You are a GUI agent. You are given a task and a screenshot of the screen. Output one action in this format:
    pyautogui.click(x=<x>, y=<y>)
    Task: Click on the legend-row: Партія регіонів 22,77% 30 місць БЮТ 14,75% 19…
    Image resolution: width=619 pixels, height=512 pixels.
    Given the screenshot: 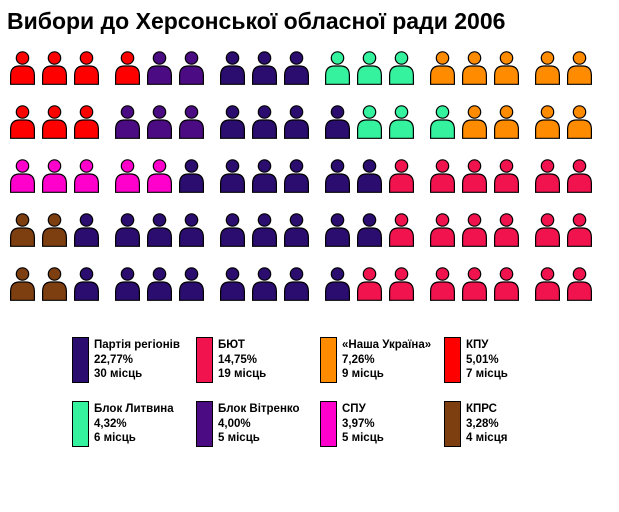 What is the action you would take?
    pyautogui.click(x=345, y=360)
    